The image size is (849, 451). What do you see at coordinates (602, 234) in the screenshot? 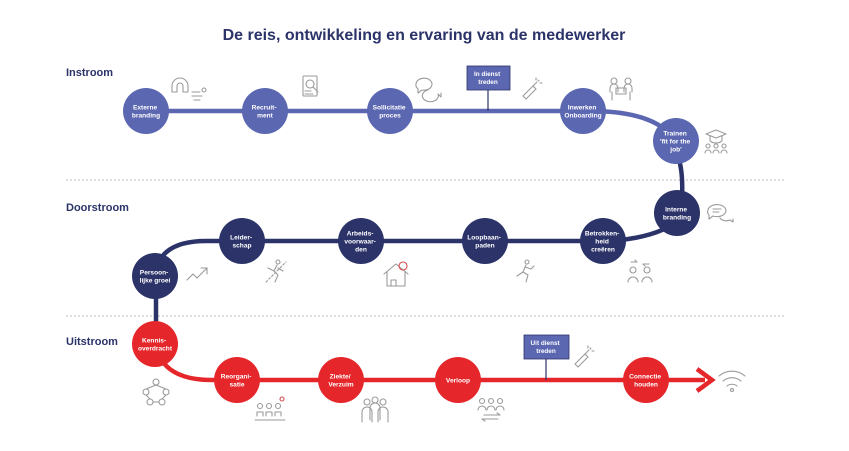
I see `node-label-line: Betrokken-` at bounding box center [602, 234].